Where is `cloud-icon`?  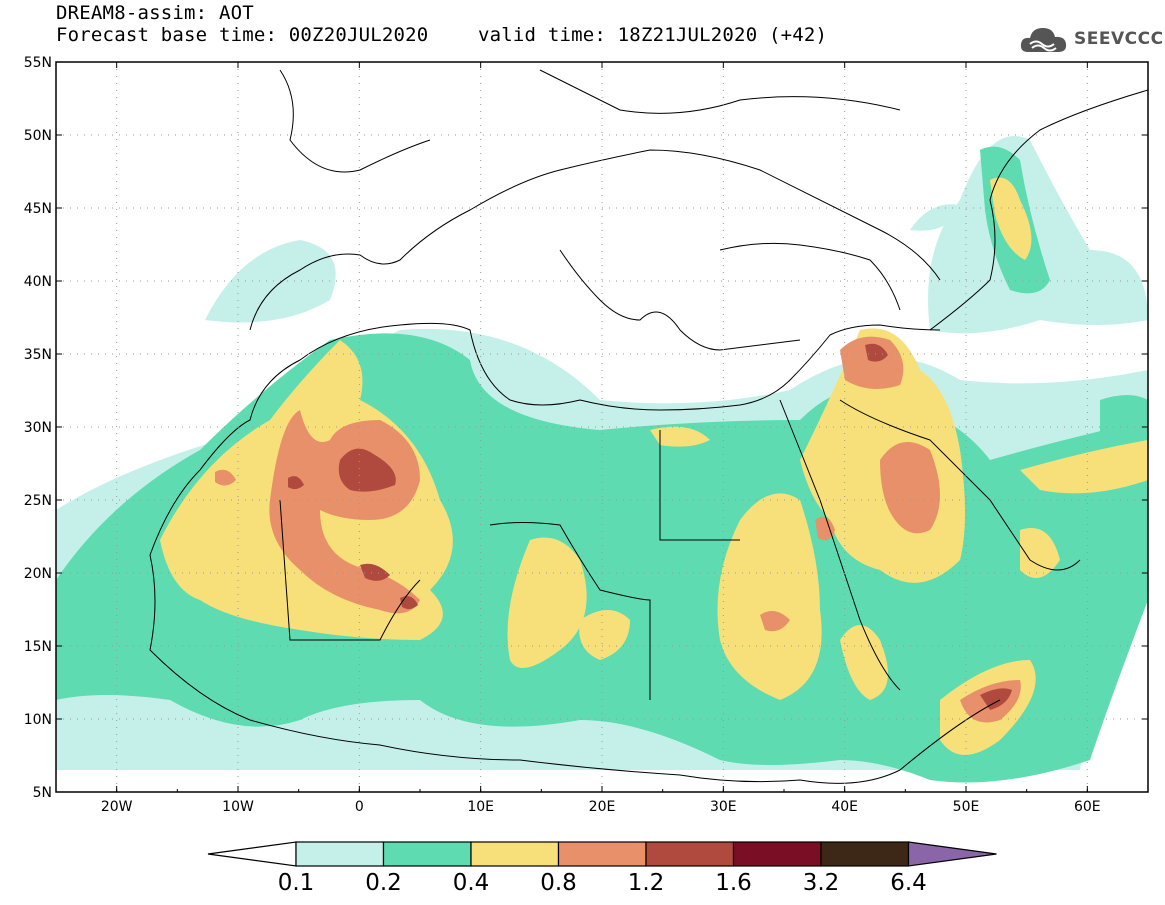 cloud-icon is located at coordinates (1043, 40).